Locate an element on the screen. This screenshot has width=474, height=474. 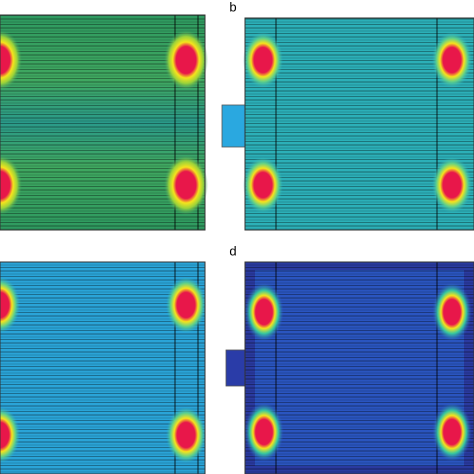
panel-label: d is located at coordinates (232, 250).